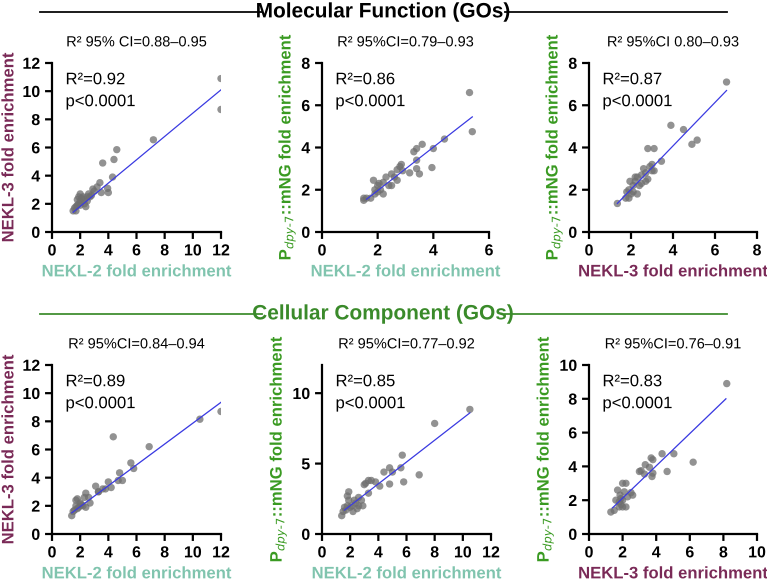 The height and width of the screenshot is (581, 767). I want to click on chart-subtitle: R² 95%CI 0.80–0.93, so click(673, 41).